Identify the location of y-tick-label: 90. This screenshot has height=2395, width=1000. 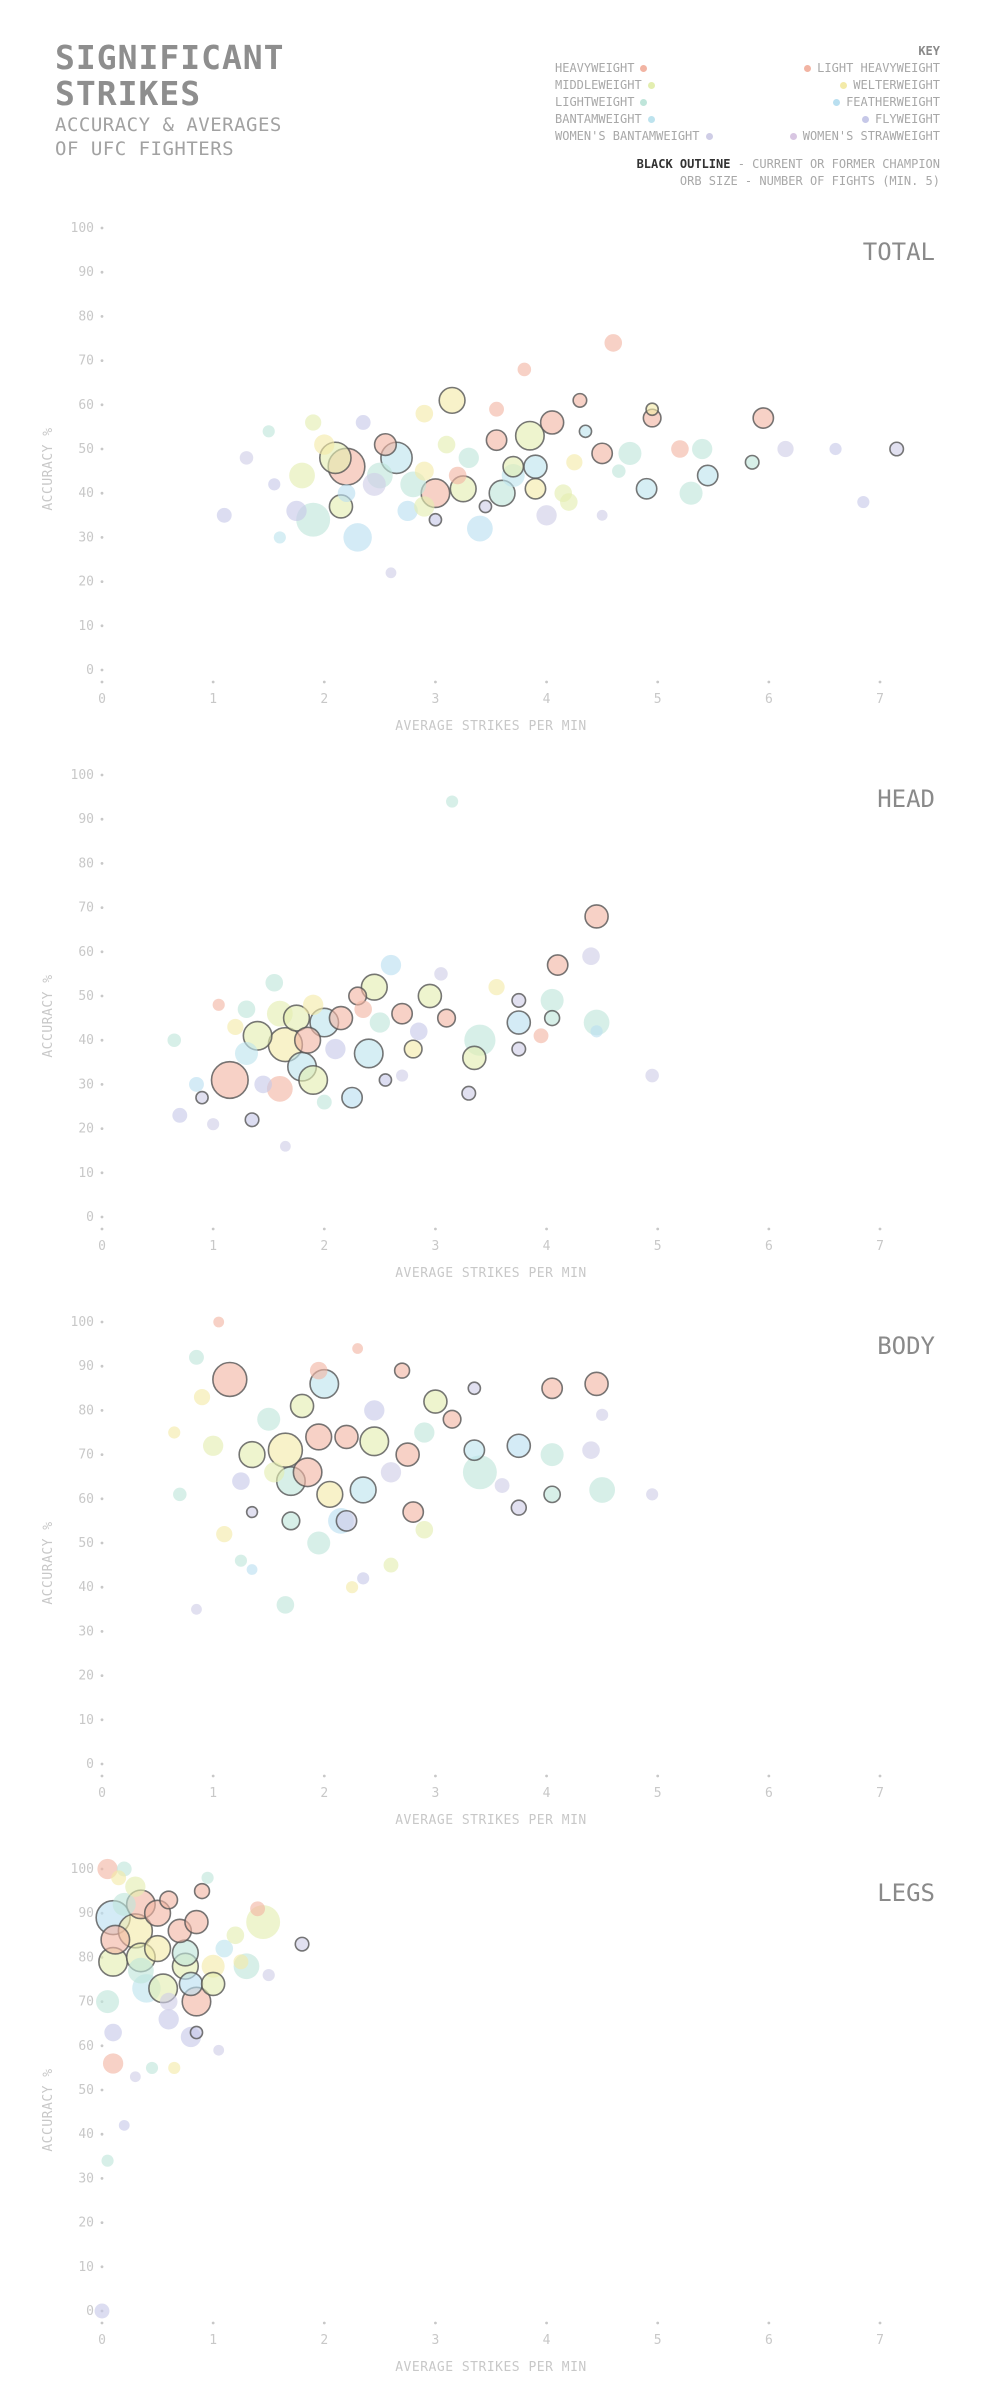
(86, 1913).